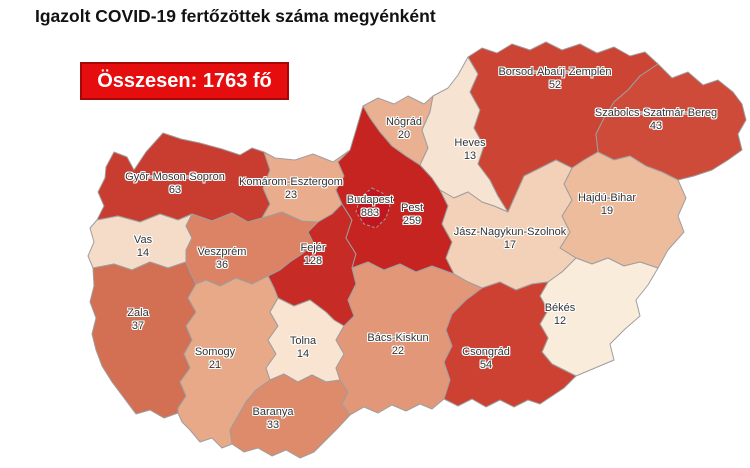 Image resolution: width=750 pixels, height=468 pixels. What do you see at coordinates (599, 317) in the screenshot?
I see `county-shape-bekes` at bounding box center [599, 317].